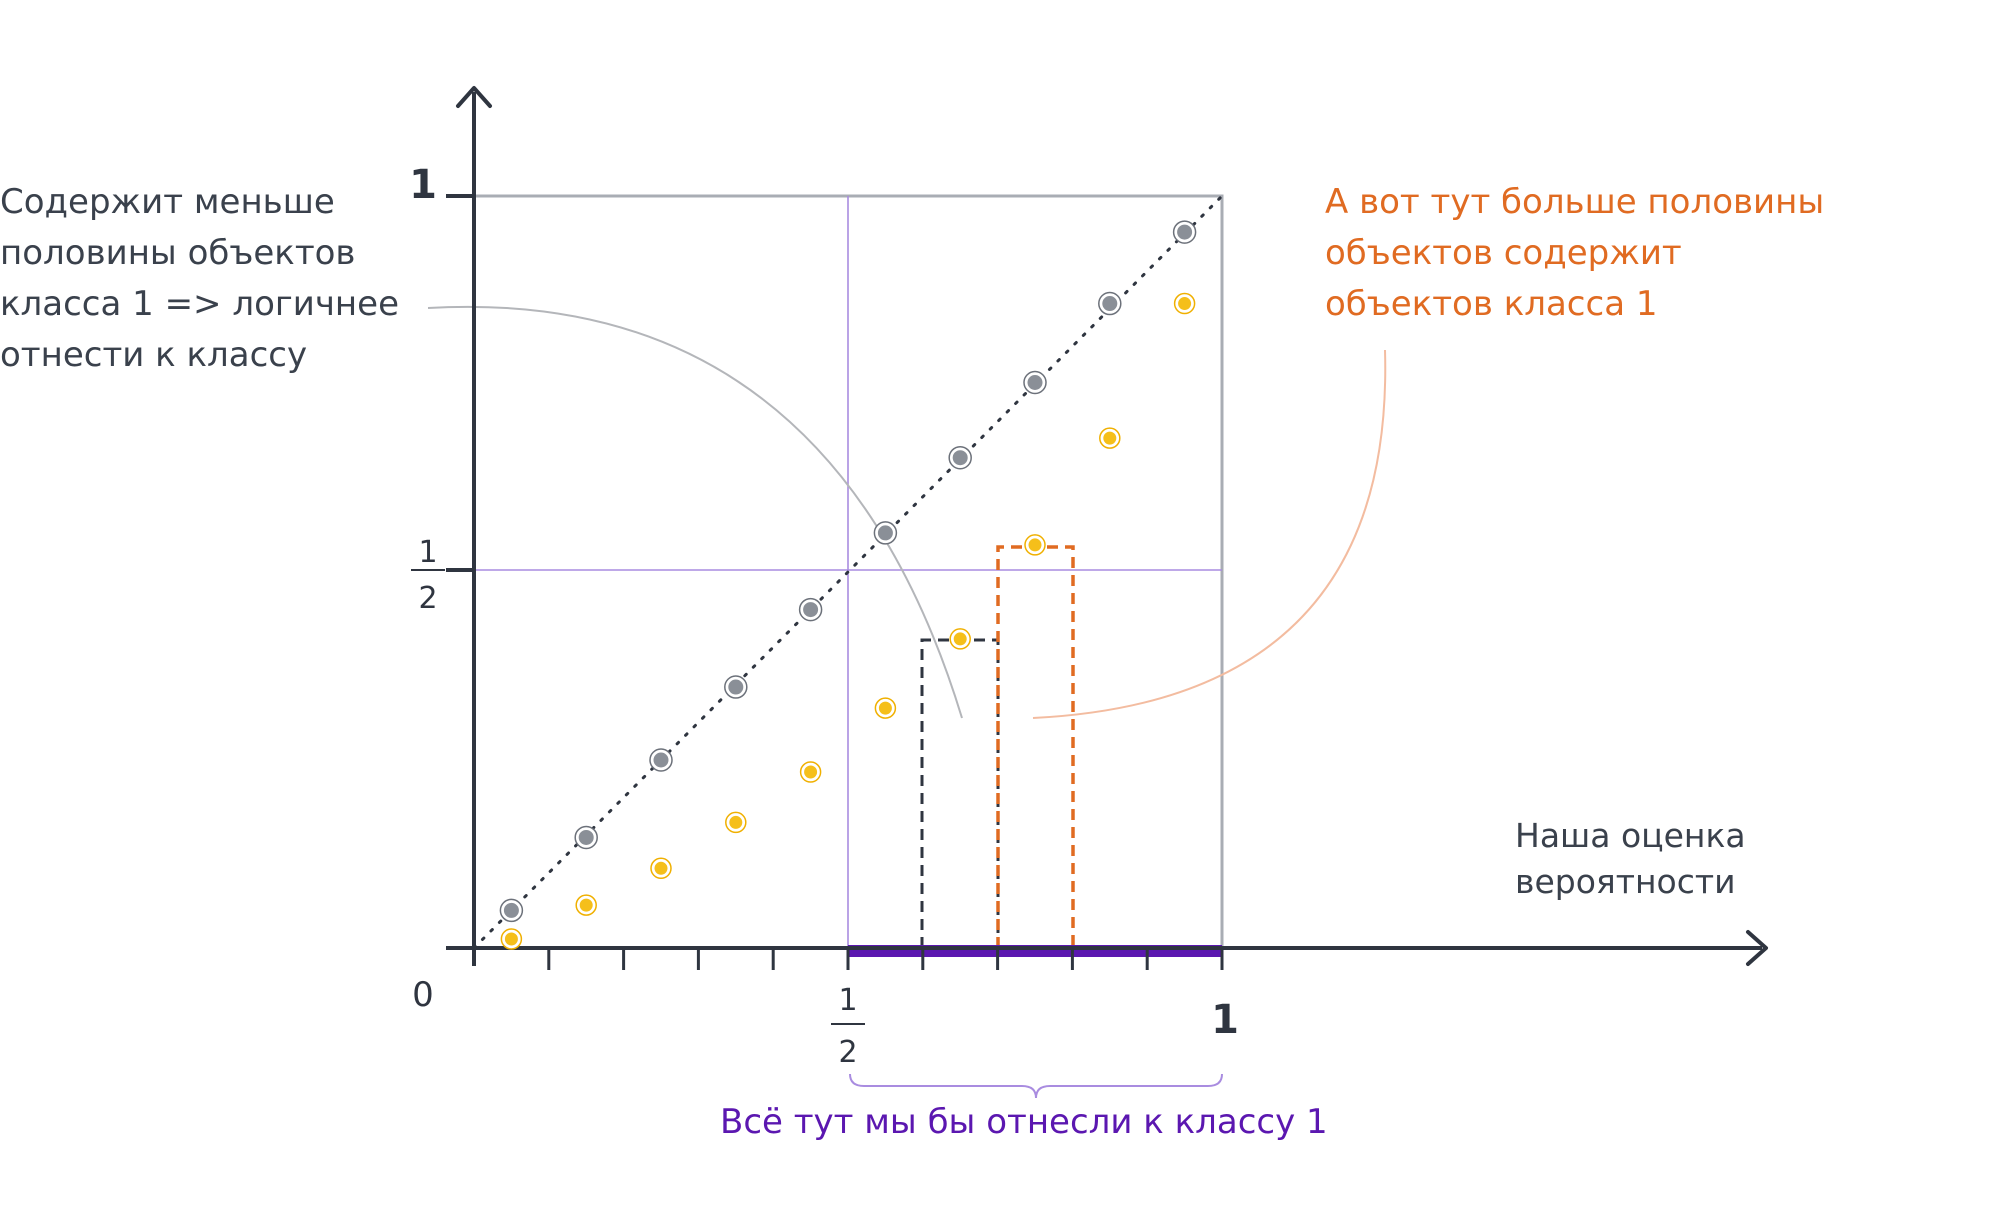 The image size is (2000, 1226). Describe the element at coordinates (178, 253) in the screenshot. I see `left-annotation-line: половины объектов` at that location.